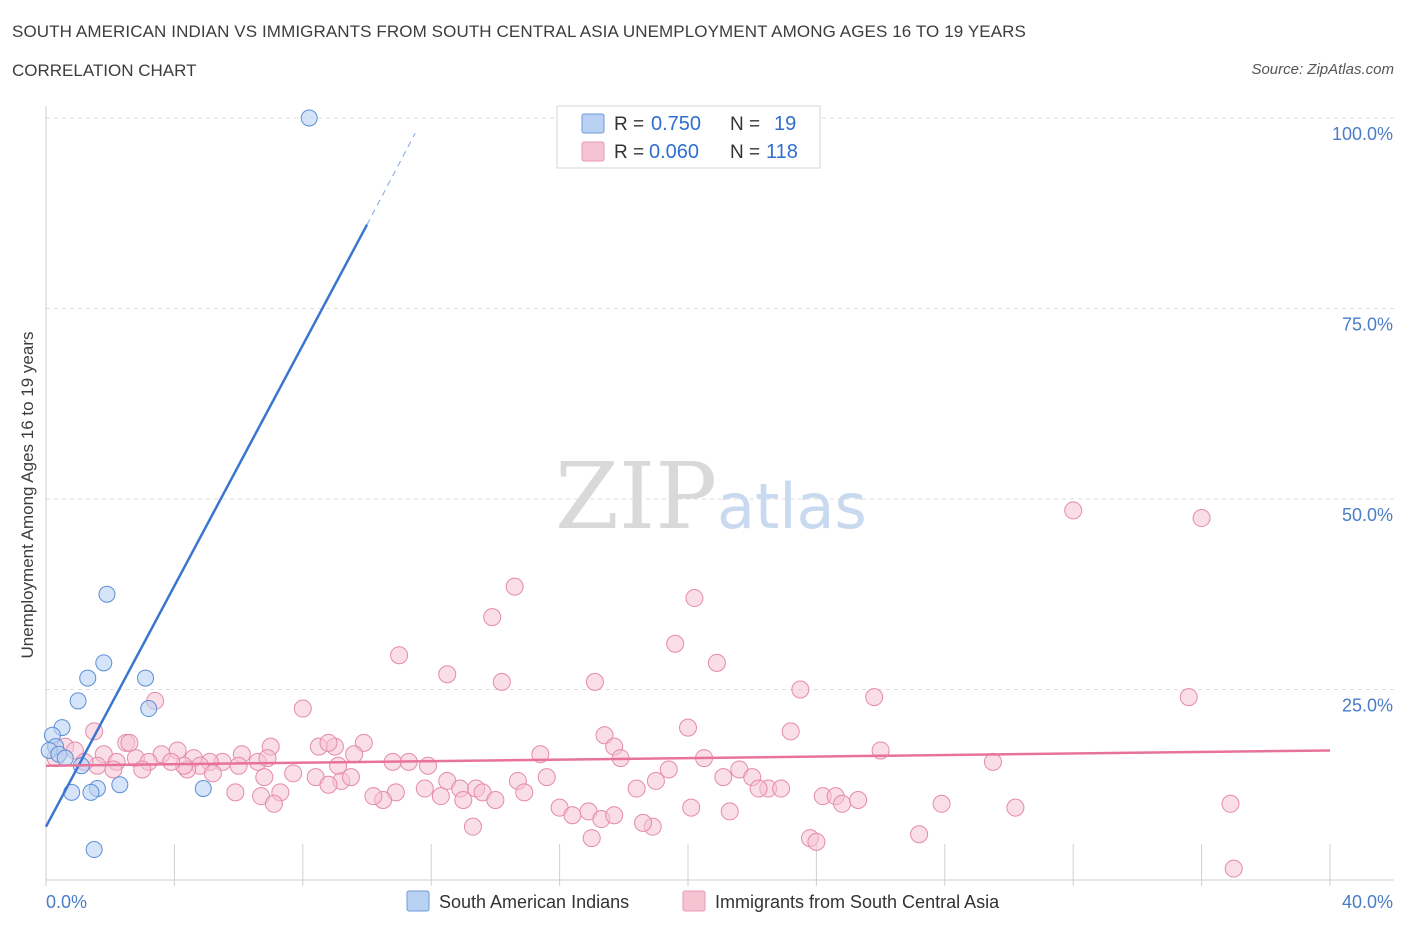 The image size is (1406, 930). I want to click on watermark: ZIP atlas, so click(711, 496).